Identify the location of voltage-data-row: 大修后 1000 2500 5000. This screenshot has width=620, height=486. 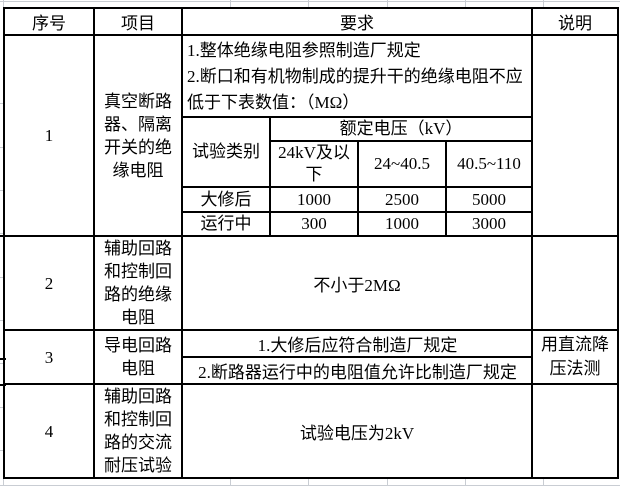
(357, 199).